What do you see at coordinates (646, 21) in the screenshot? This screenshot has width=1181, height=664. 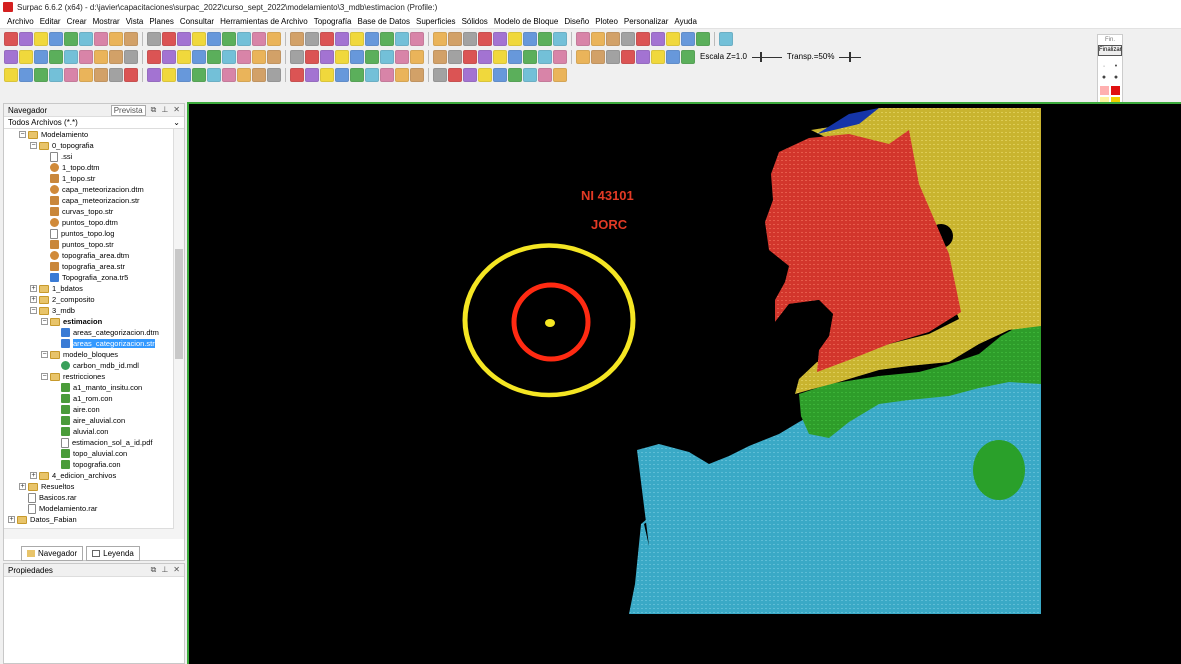 I see `menu-personalizar: Personalizar` at bounding box center [646, 21].